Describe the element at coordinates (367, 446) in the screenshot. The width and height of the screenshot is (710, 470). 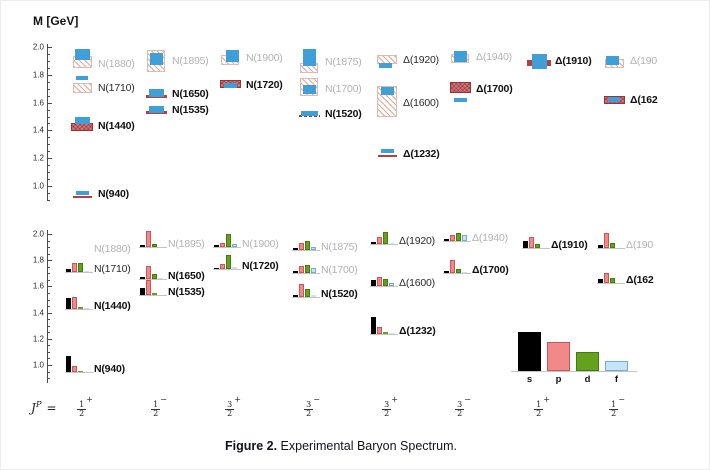
I see `caption-text: Experimental Baryon Spectrum.` at that location.